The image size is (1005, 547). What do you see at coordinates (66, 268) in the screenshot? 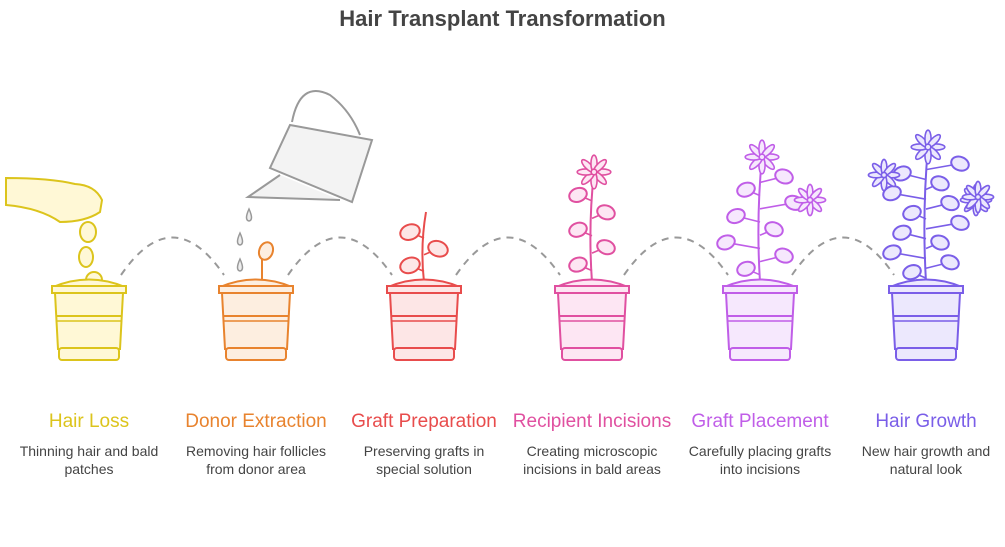
I see `hand-dropping-seeds-icon` at bounding box center [66, 268].